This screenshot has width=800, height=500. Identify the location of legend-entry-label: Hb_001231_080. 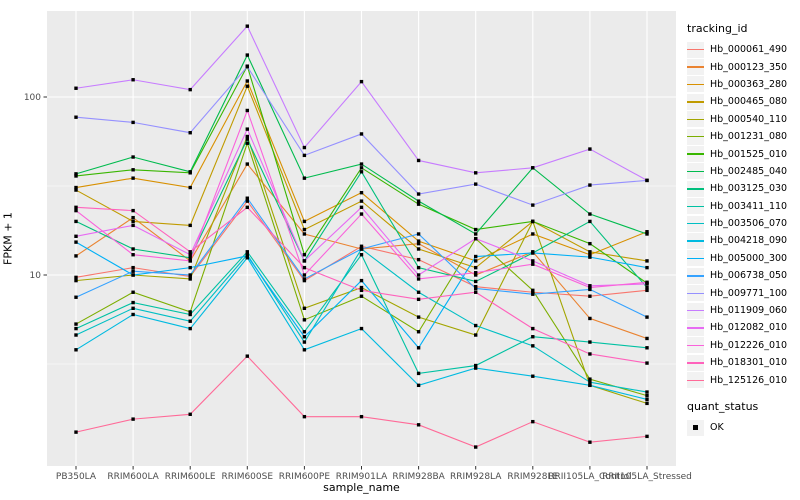
(749, 137).